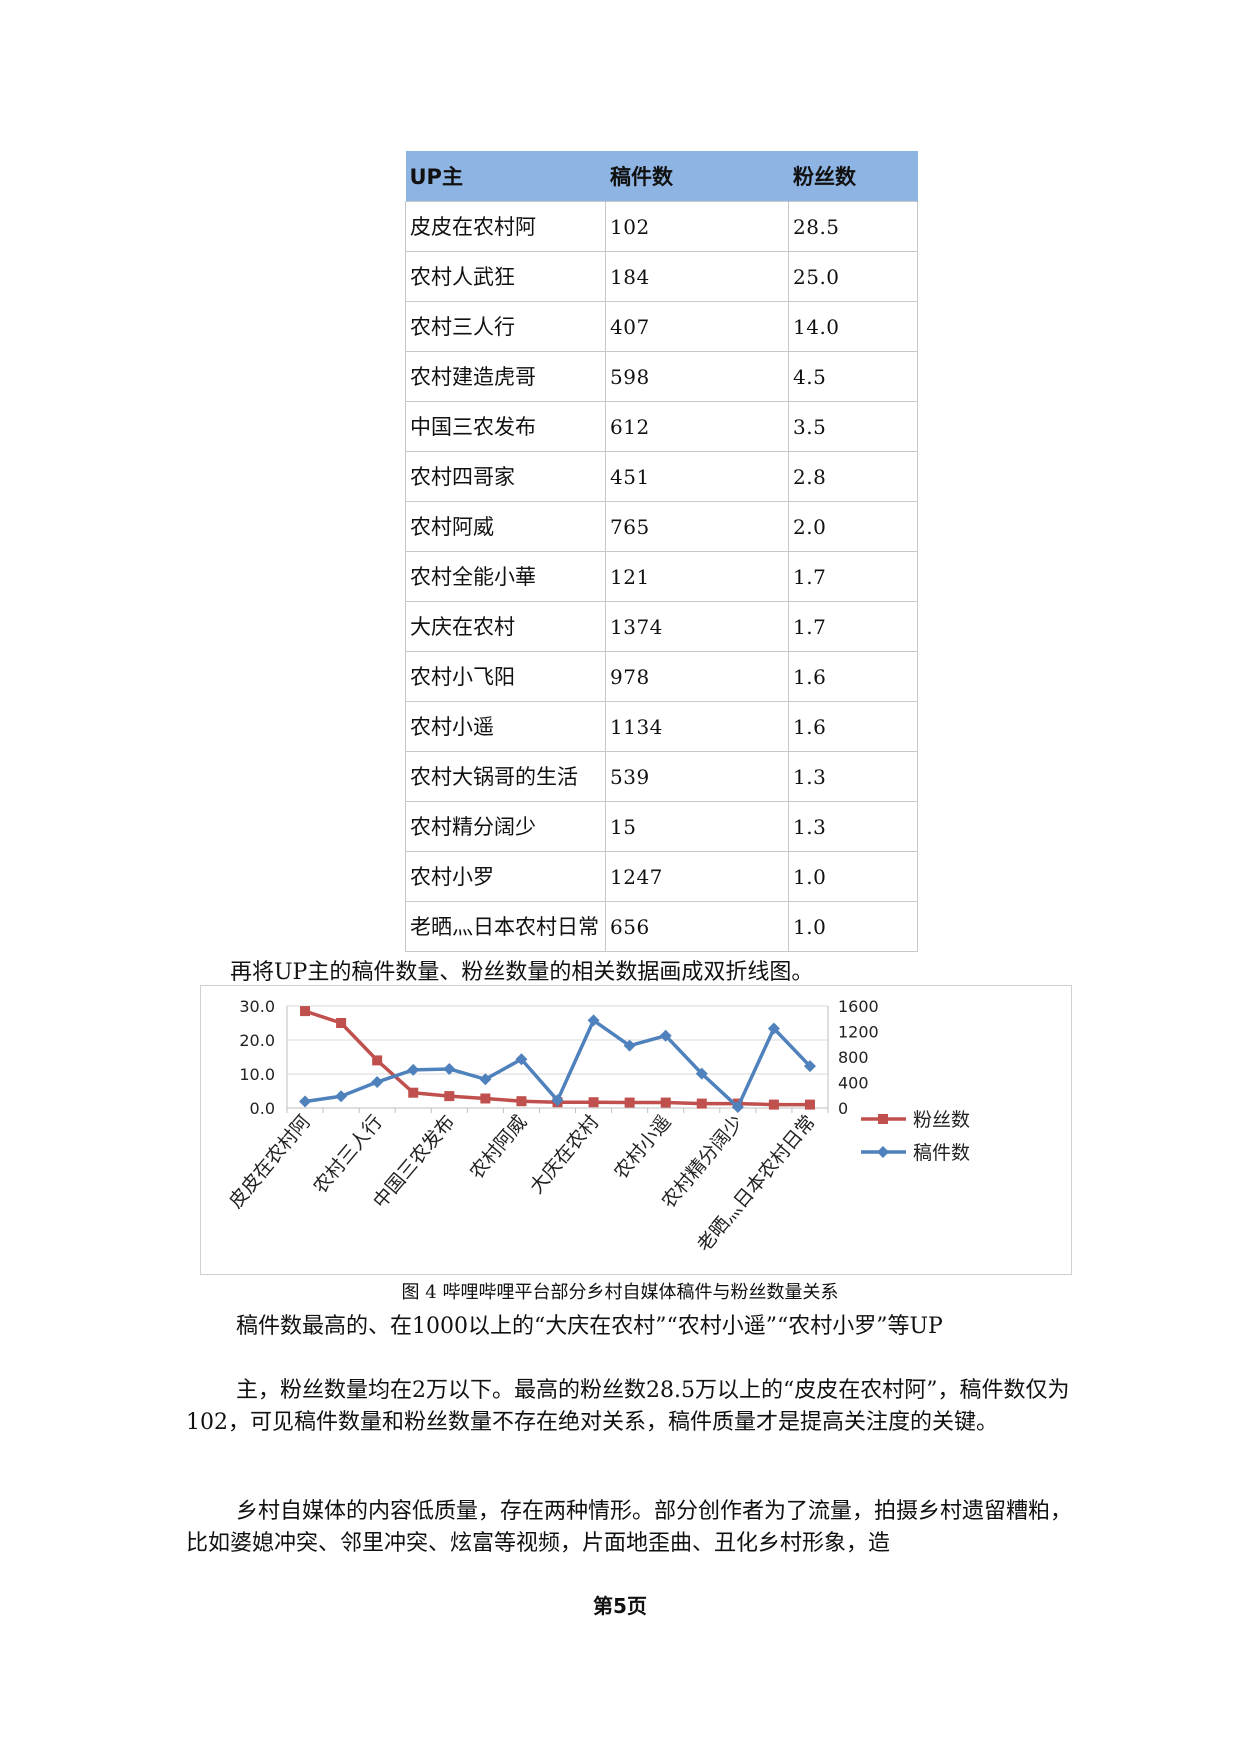  What do you see at coordinates (853, 226) in the screenshot?
I see `cell-fans: 28.5` at bounding box center [853, 226].